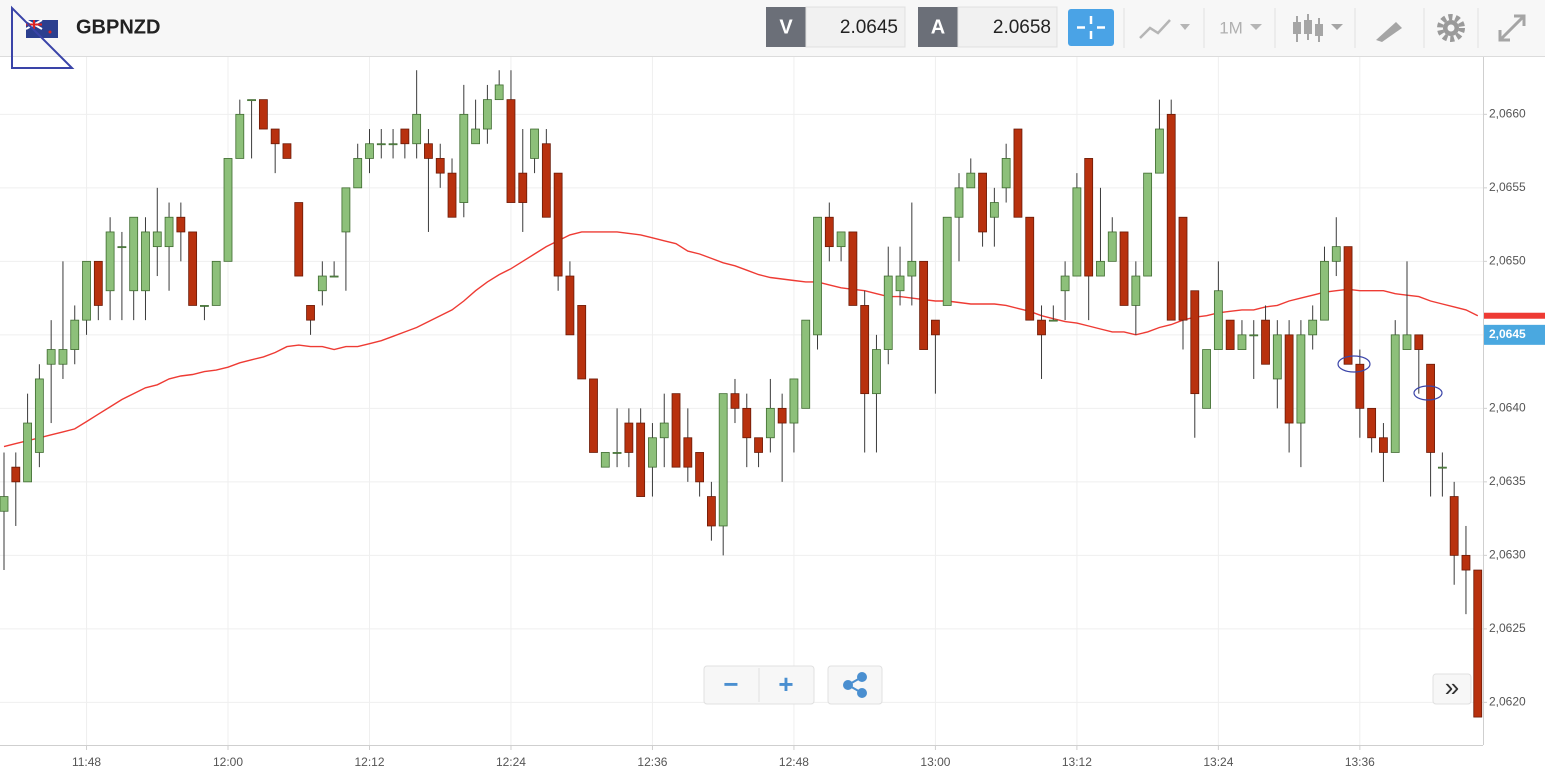  Describe the element at coordinates (855, 685) in the screenshot. I see `share-button` at that location.